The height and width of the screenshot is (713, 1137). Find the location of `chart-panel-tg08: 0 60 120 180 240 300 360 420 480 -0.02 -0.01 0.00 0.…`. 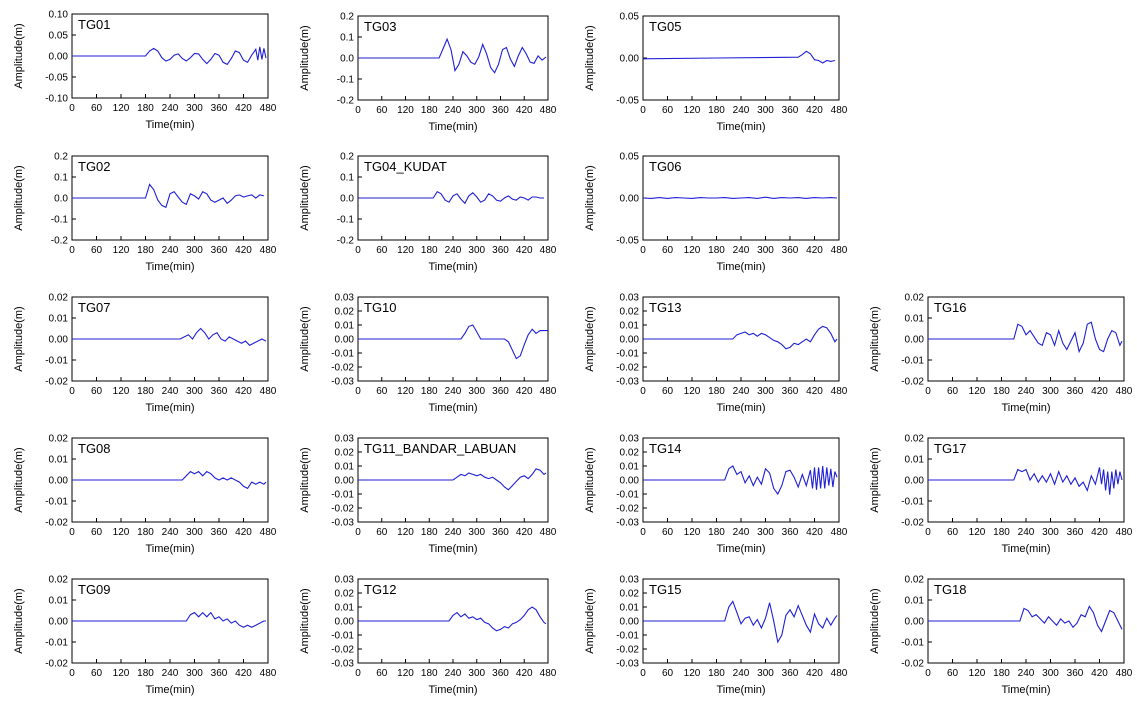

chart-panel-tg08: 0 60 120 180 240 300 360 420 480 -0.02 -0.01 0.00 0.… is located at coordinates (145, 495).